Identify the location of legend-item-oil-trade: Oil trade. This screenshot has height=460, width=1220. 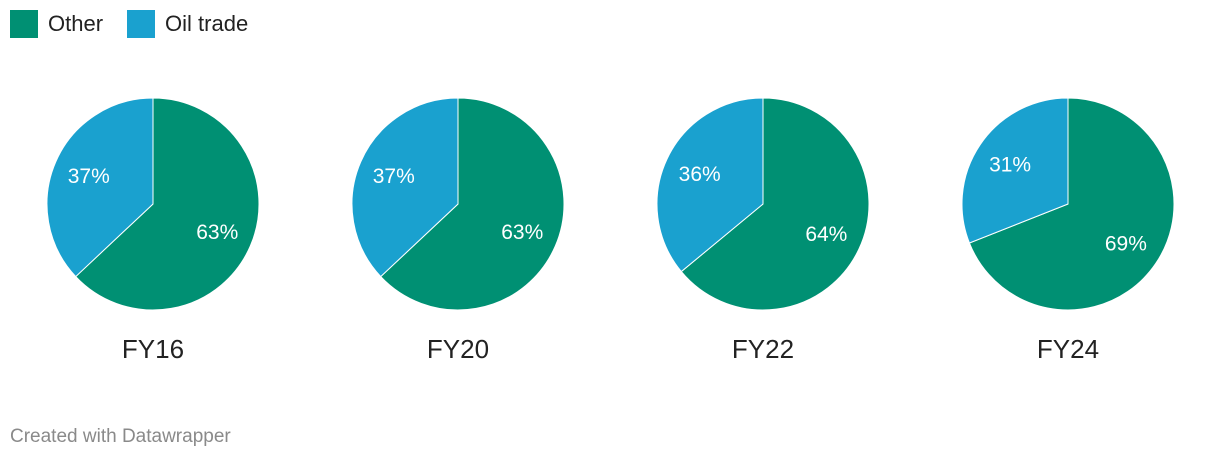
(187, 24).